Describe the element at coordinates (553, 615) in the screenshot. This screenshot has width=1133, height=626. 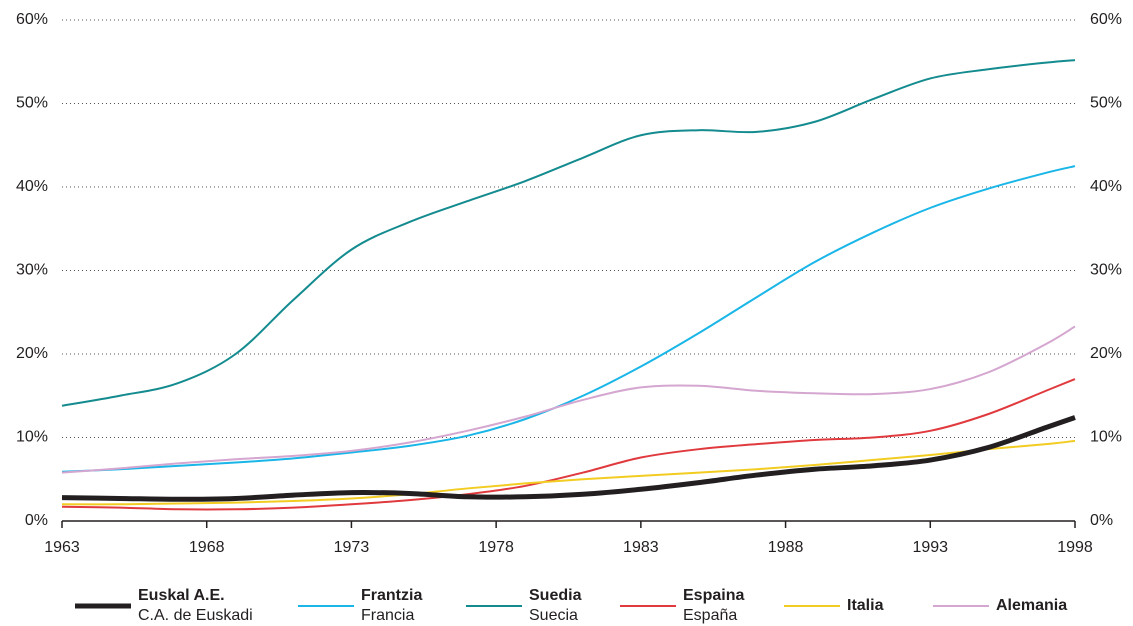
I see `legend-sublabel: Suecia` at that location.